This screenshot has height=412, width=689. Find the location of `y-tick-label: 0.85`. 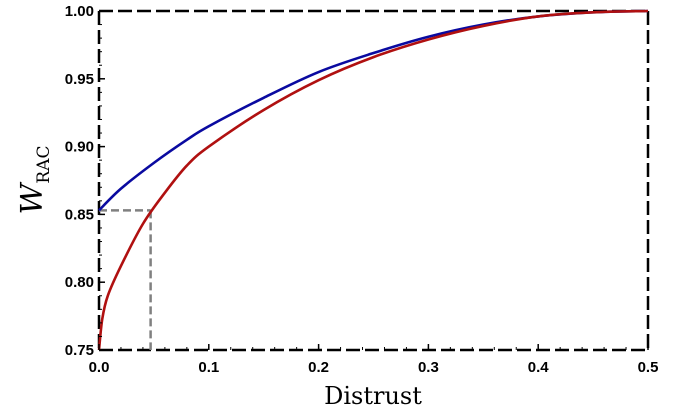

y-tick-label: 0.85 is located at coordinates (79, 214).